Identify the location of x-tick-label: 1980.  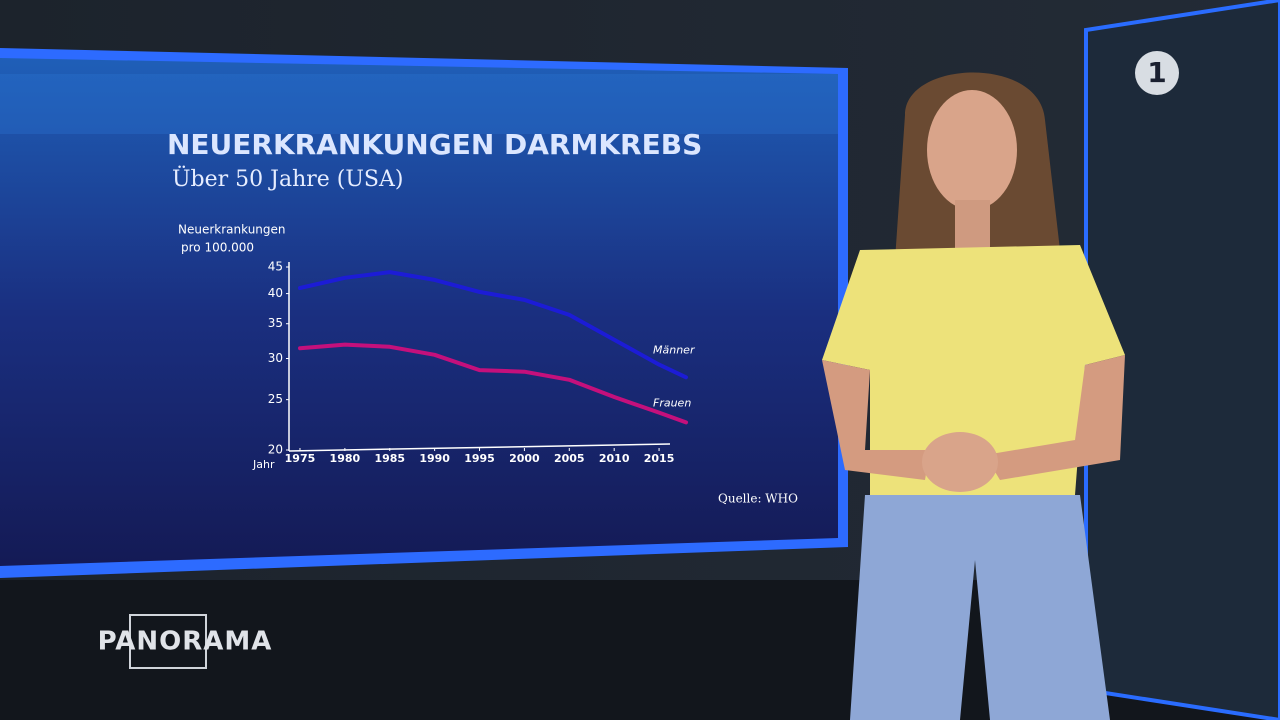
(345, 458).